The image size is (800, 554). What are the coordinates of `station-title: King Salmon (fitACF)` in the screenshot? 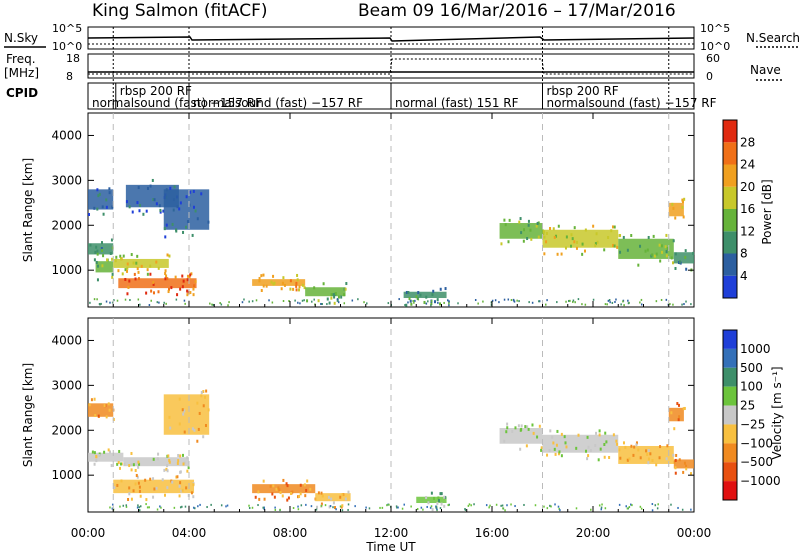 It's located at (180, 11).